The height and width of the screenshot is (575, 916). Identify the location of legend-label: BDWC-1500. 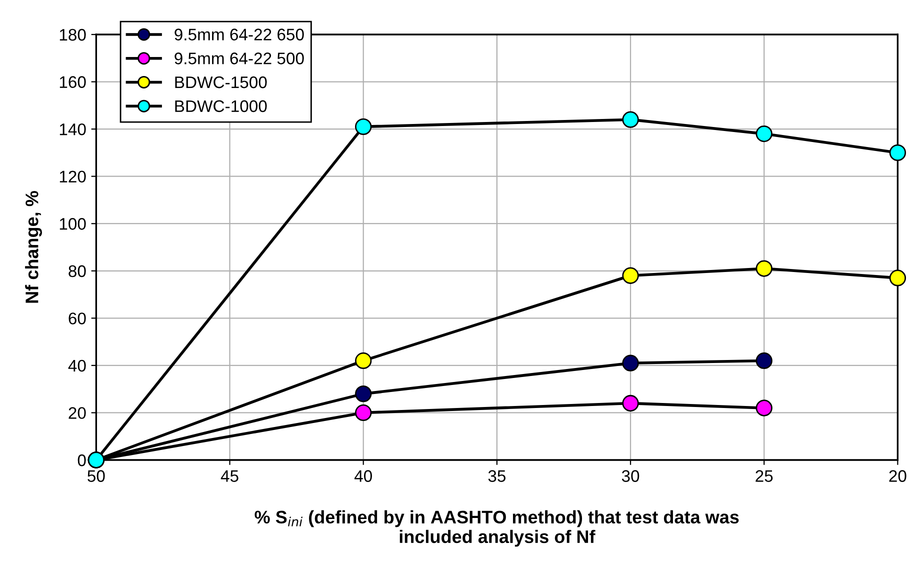
(221, 82).